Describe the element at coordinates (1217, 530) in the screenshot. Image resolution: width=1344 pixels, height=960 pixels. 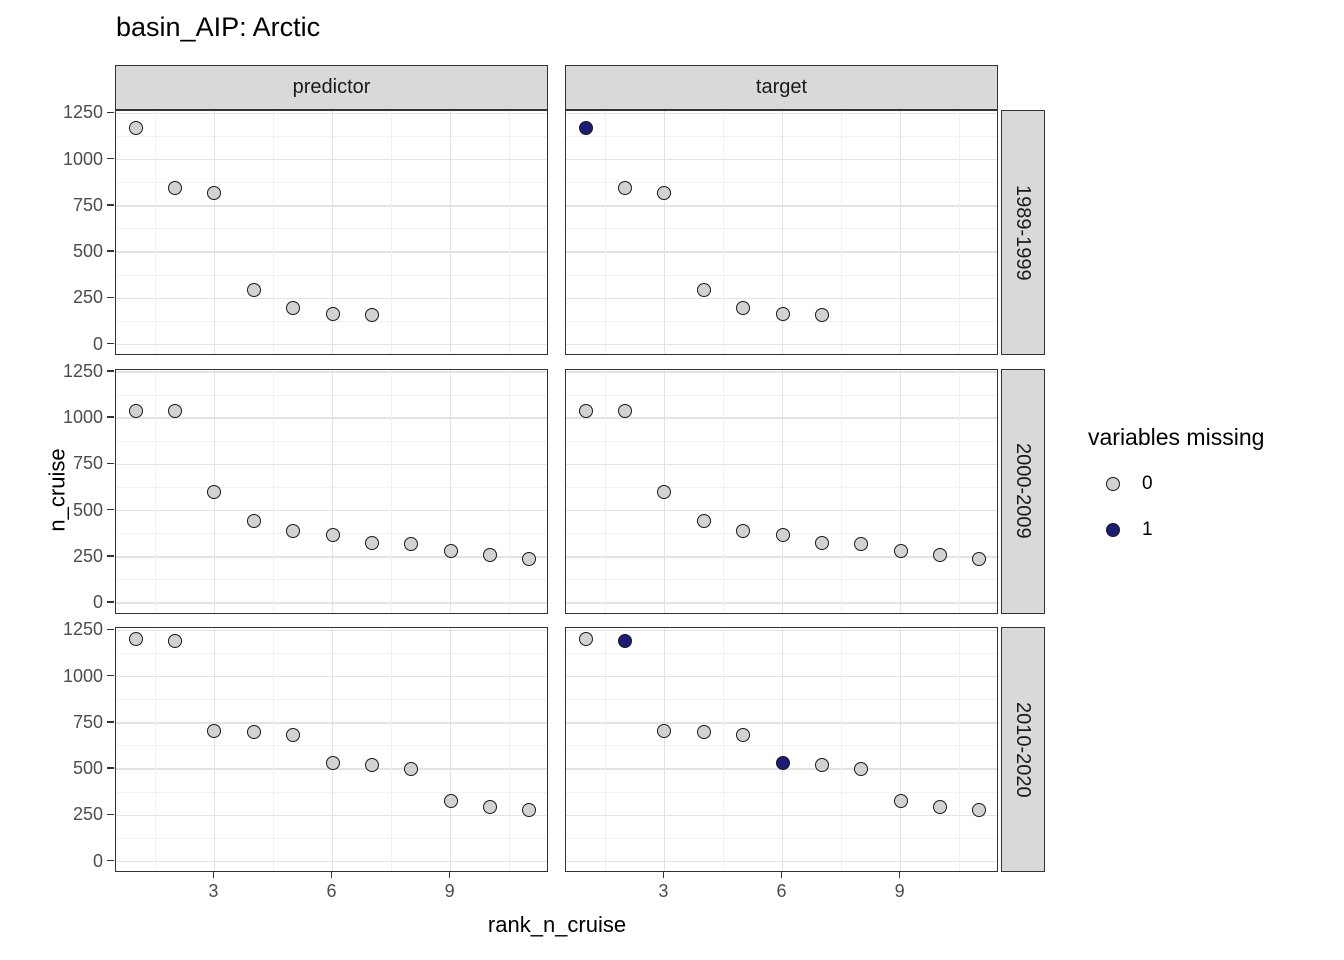
I see `legend-item-missing-1: 1` at that location.